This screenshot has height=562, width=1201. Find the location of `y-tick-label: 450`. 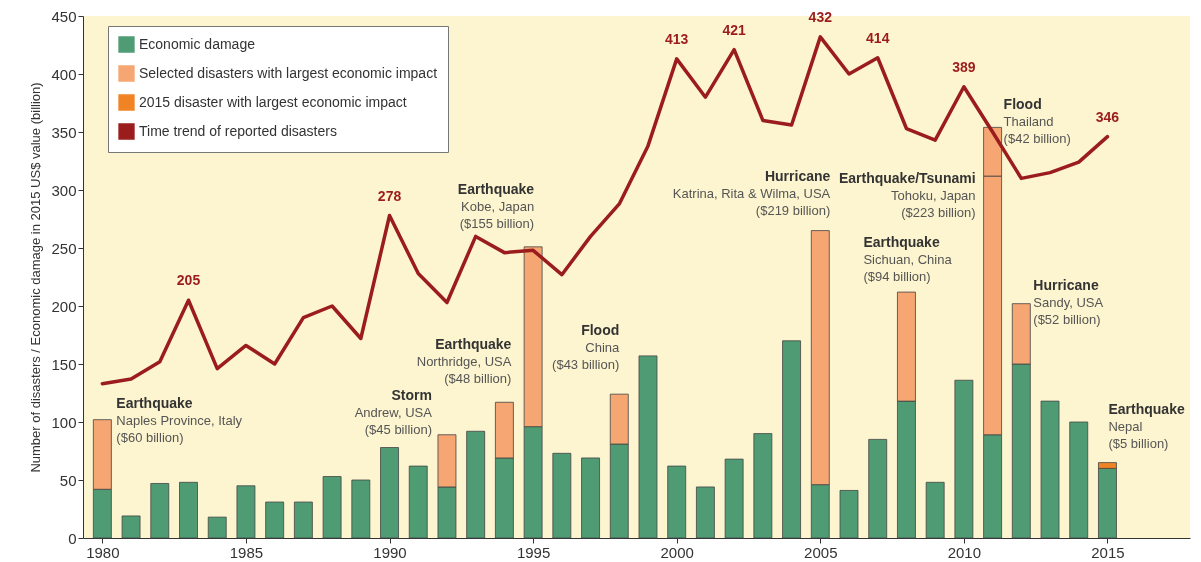

y-tick-label: 450 is located at coordinates (64, 16).